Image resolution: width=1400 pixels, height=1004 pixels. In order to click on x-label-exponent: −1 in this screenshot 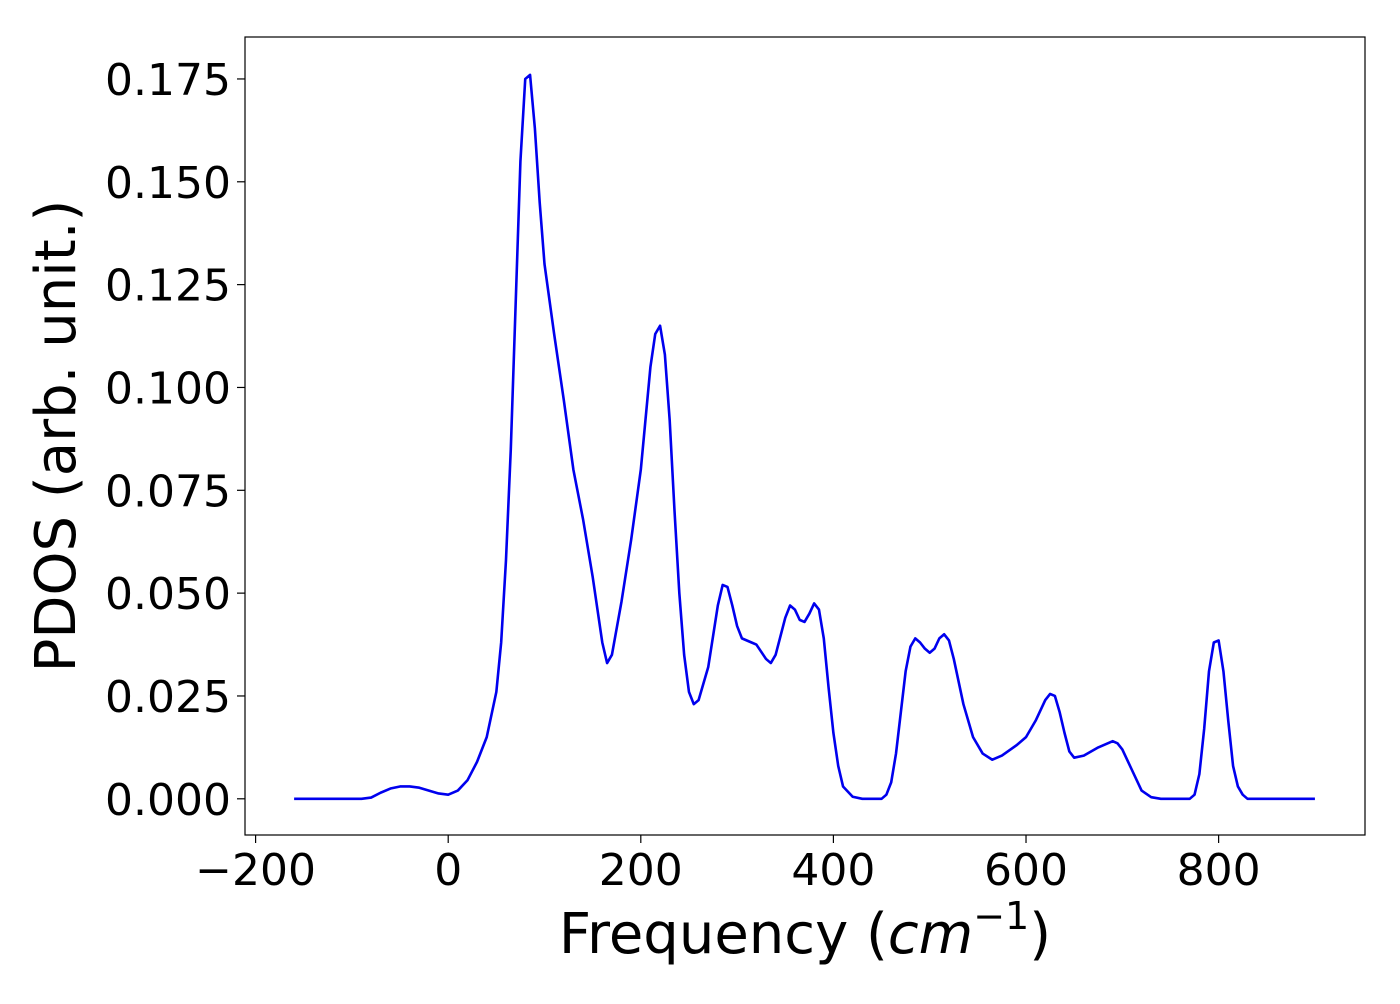, I will do `click(1001, 916)`.